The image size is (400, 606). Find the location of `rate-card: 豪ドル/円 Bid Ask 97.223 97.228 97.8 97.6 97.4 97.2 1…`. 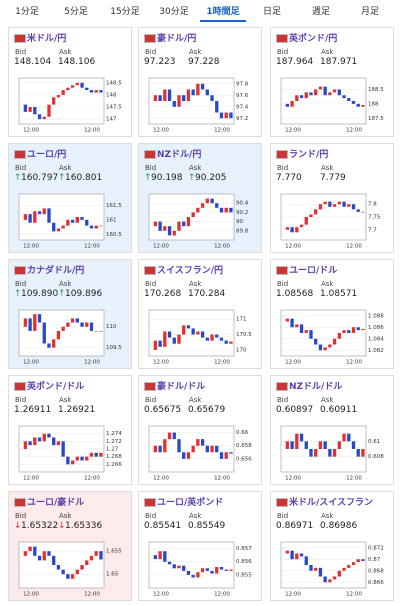

rate-card: 豪ドル/円 Bid Ask 97.223 97.228 97.8 97.6 97.4 97.2 1… is located at coordinates (200, 82).